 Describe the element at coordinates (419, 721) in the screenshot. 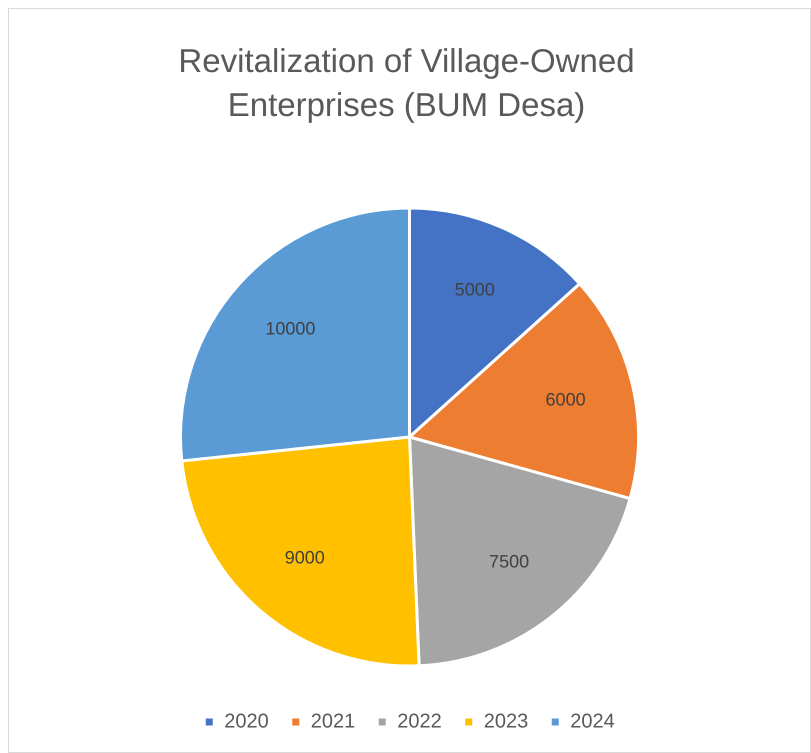

I see `legend-label: 2022` at that location.